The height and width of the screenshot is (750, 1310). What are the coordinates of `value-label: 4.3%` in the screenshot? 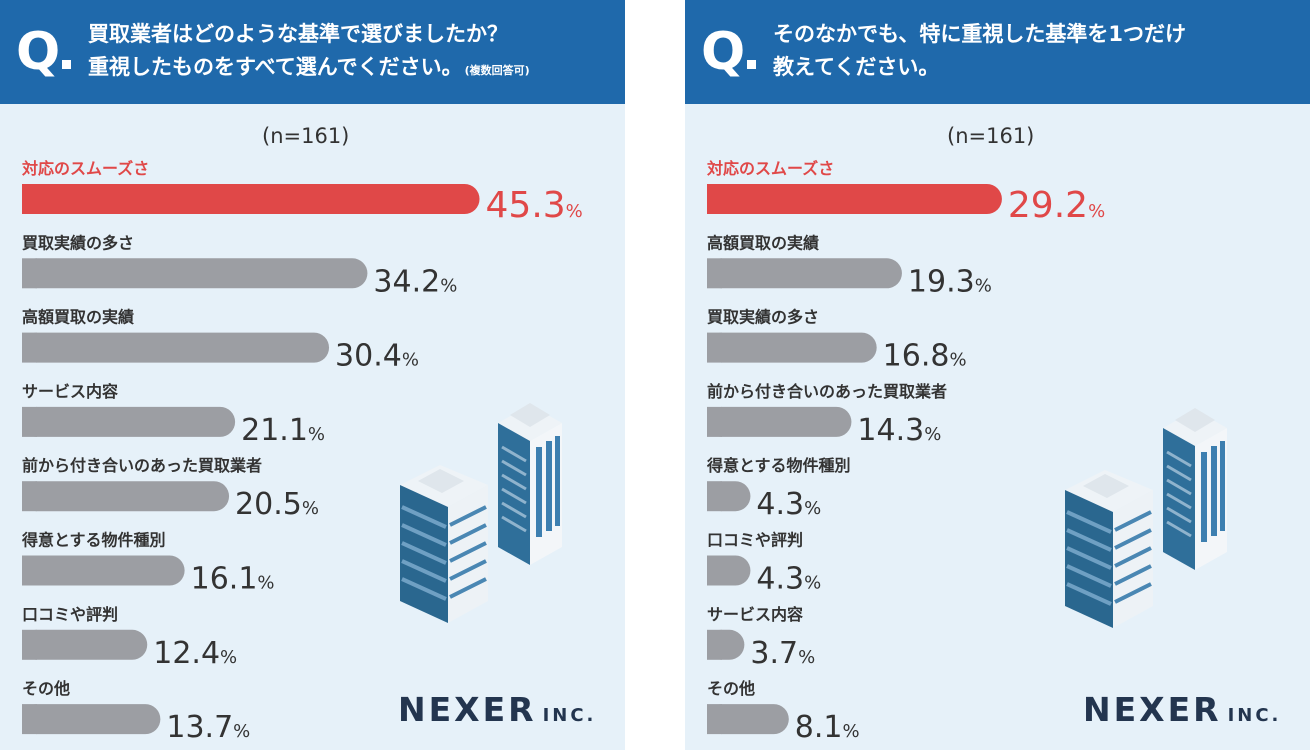 It's located at (788, 579).